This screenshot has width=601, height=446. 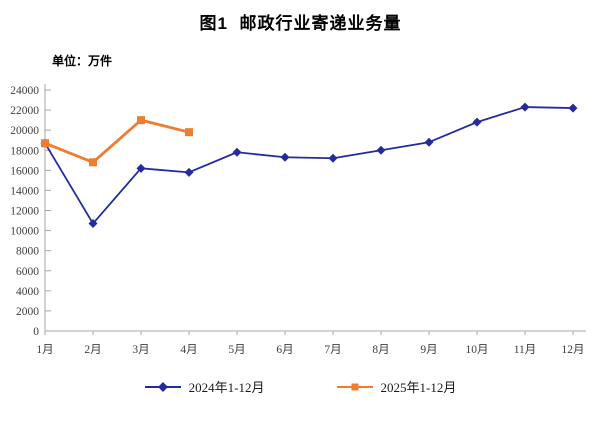 I want to click on svg-text: 8月, so click(x=380, y=350).